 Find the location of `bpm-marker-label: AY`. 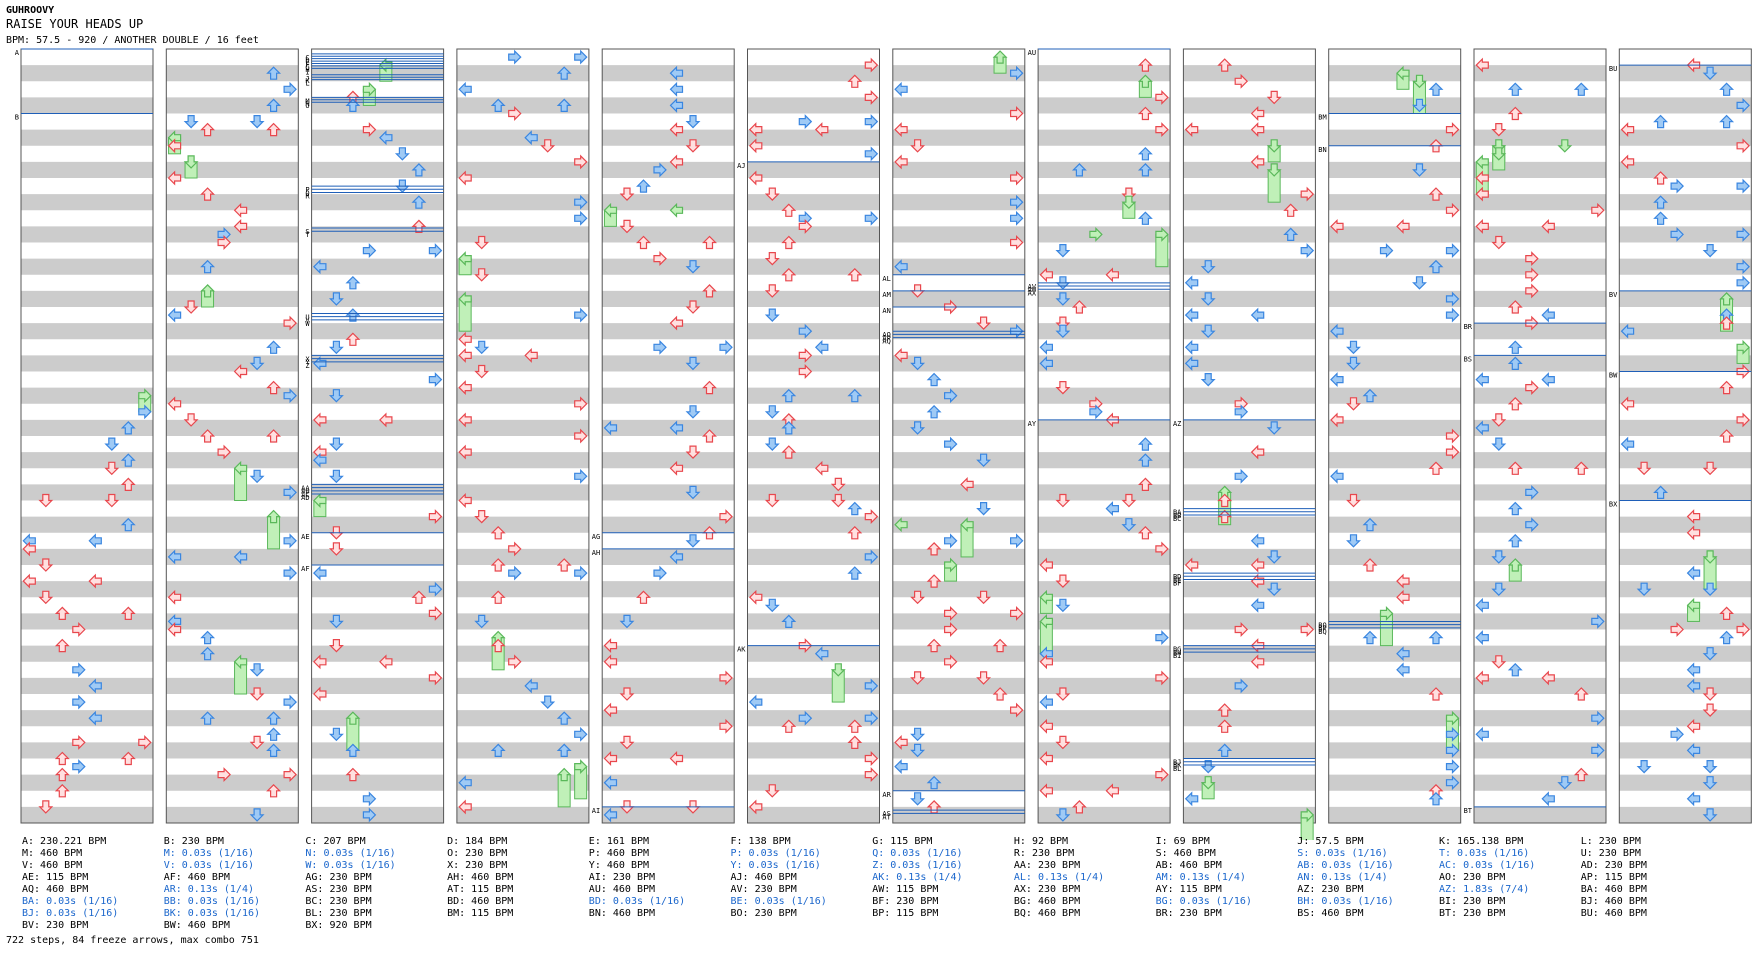

bpm-marker-label: AY is located at coordinates (1032, 424).